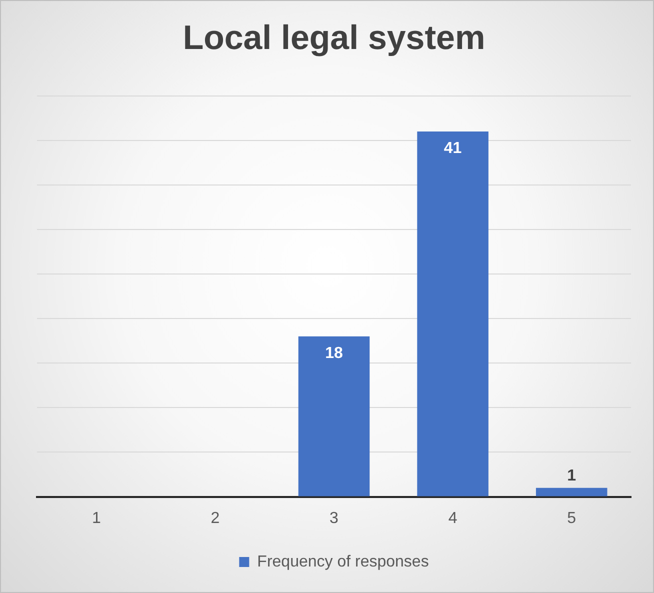 This screenshot has height=593, width=654. What do you see at coordinates (571, 518) in the screenshot?
I see `x-tick-label: 5` at bounding box center [571, 518].